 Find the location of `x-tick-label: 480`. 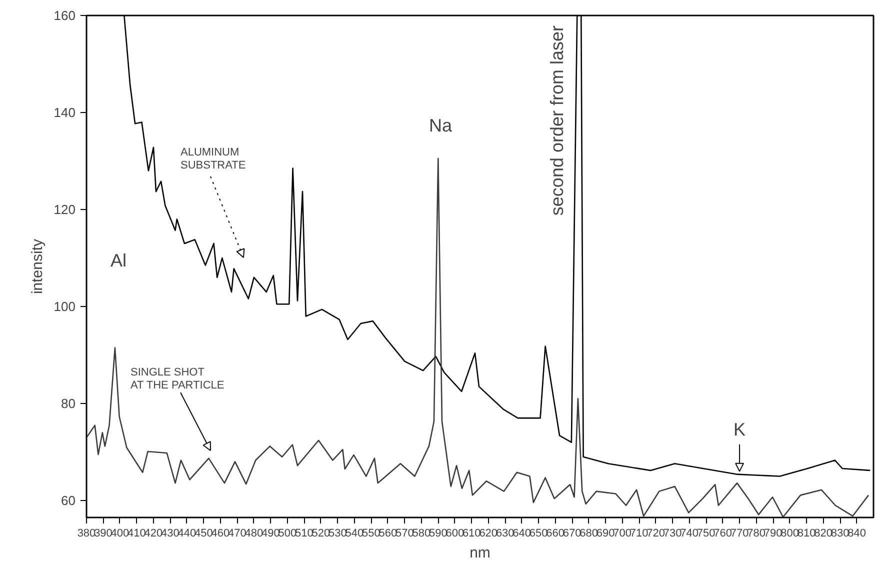

x-tick-label: 480 is located at coordinates (254, 534).